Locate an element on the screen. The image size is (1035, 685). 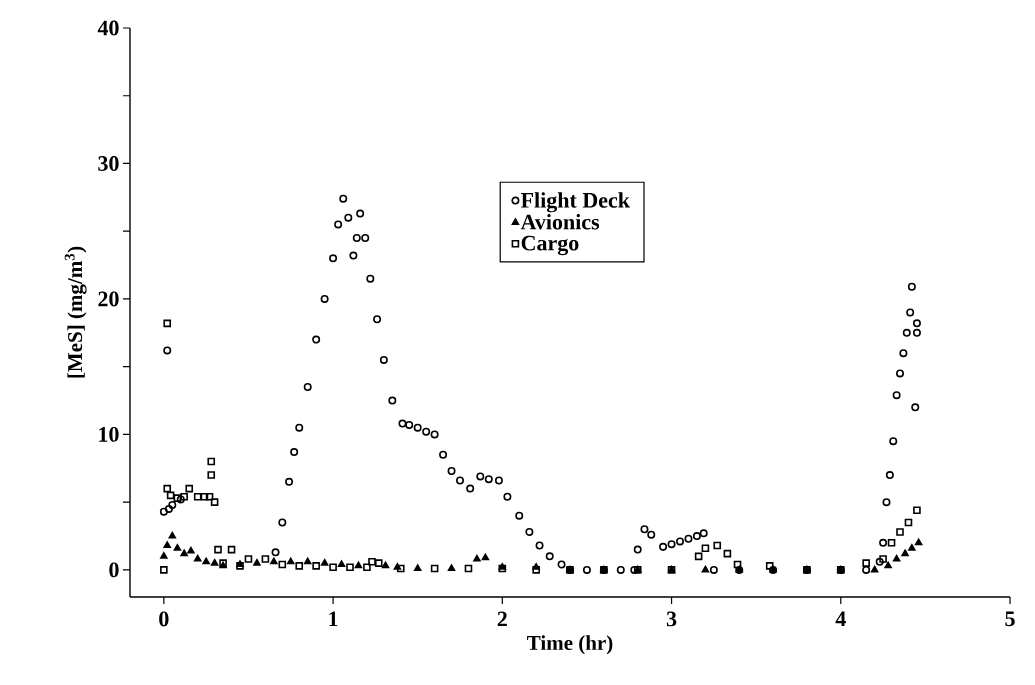
y-tick-label: 40 is located at coordinates (108, 28).